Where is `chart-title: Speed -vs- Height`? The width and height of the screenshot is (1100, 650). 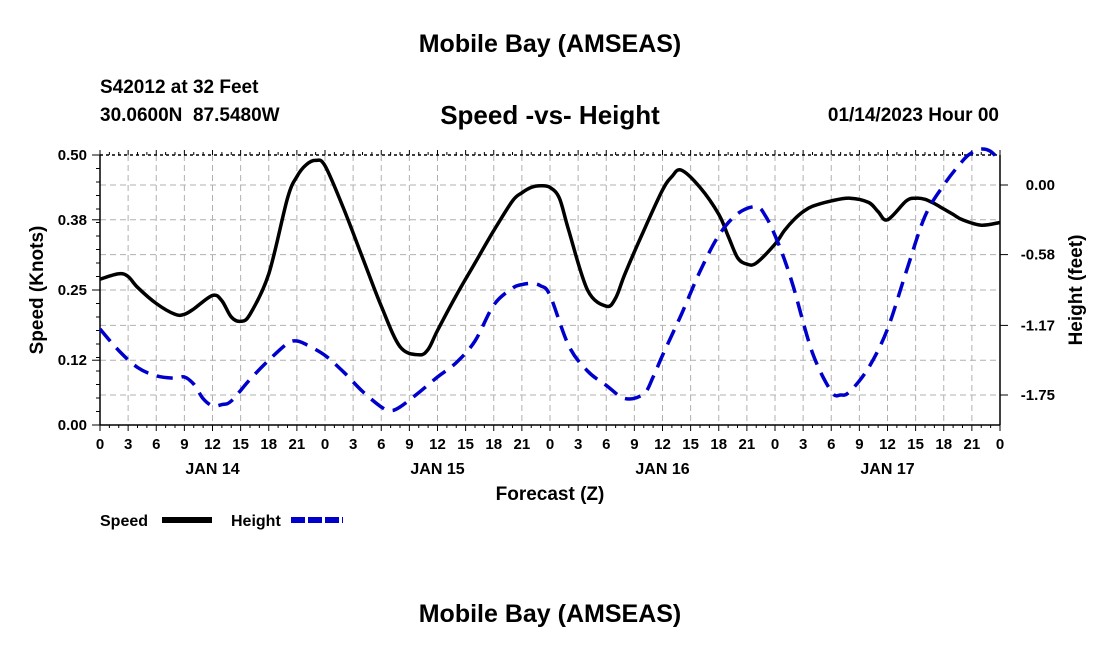
chart-title: Speed -vs- Height is located at coordinates (550, 115).